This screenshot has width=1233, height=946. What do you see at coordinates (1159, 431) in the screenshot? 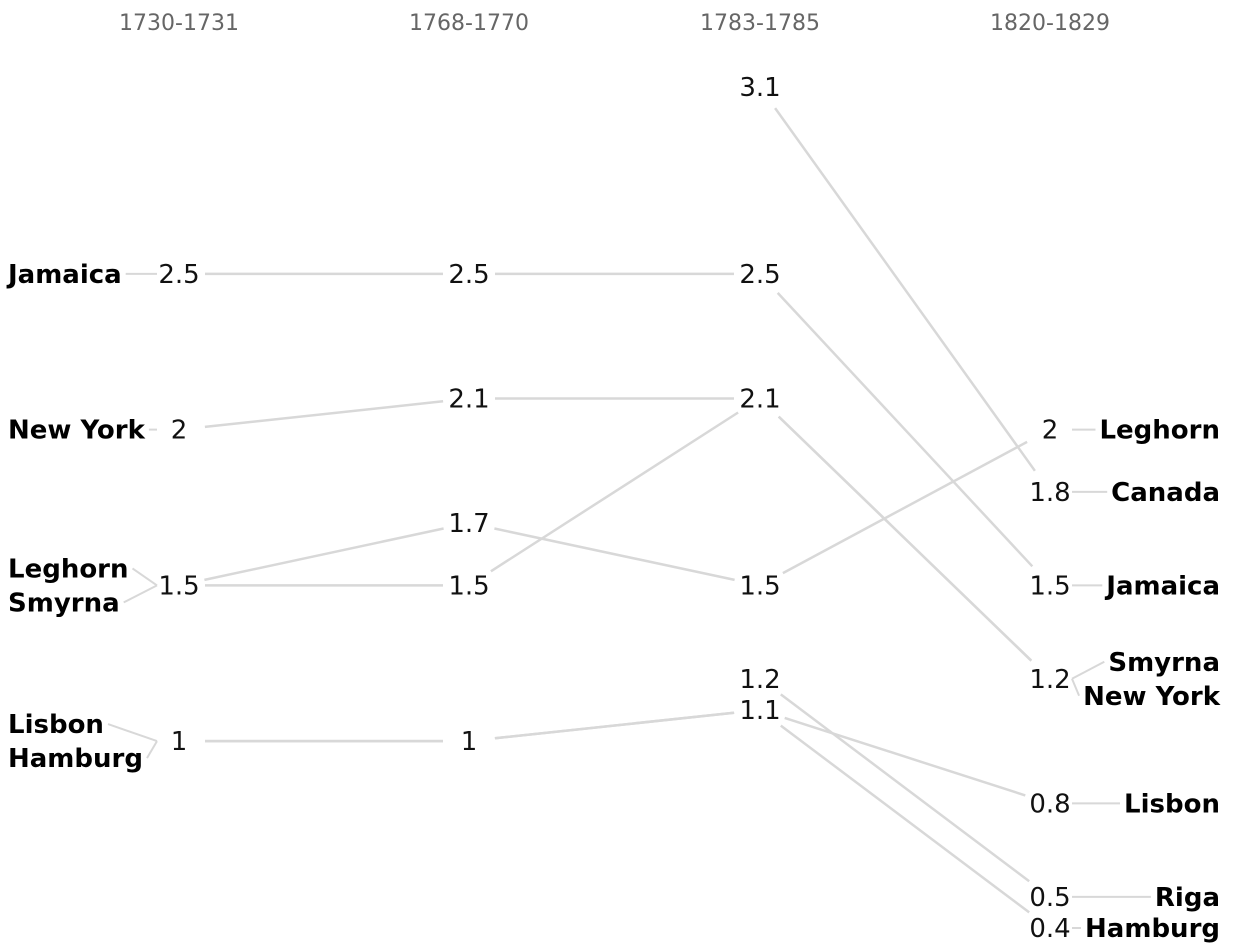
I see `right-name-leghorn: Leghorn` at bounding box center [1159, 431].